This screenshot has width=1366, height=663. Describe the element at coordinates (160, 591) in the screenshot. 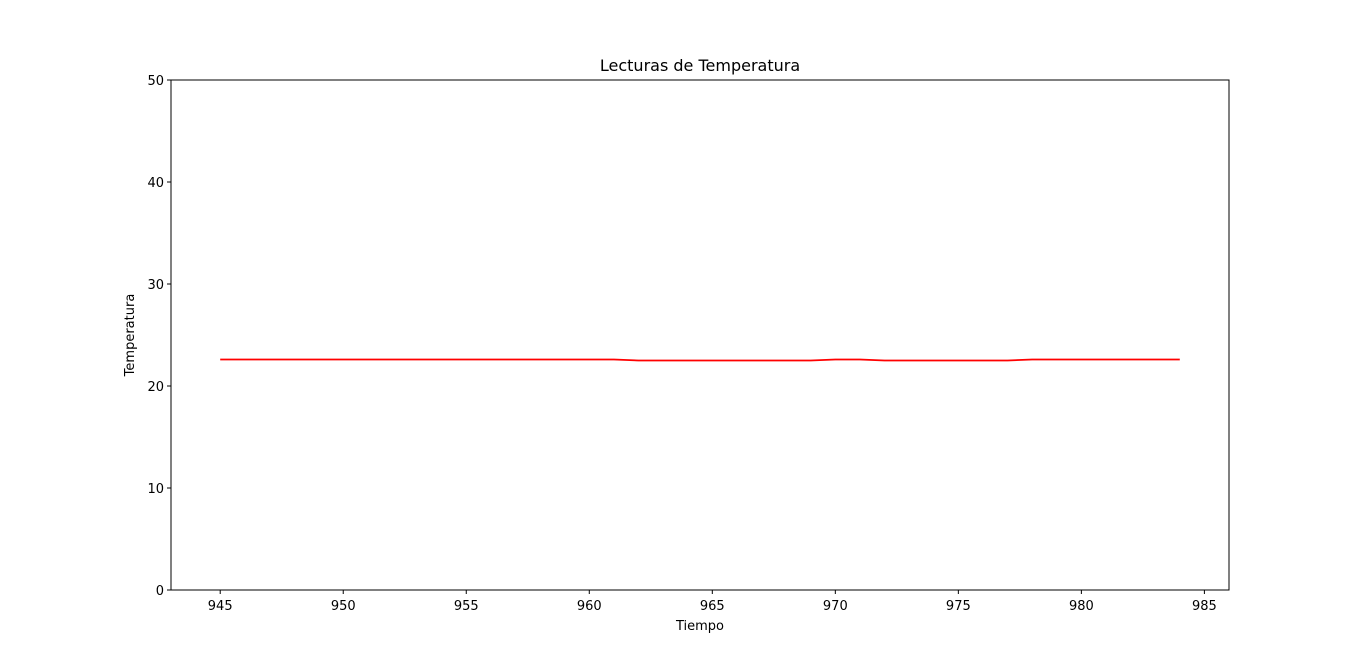

I see `y-tick-label: 0` at that location.